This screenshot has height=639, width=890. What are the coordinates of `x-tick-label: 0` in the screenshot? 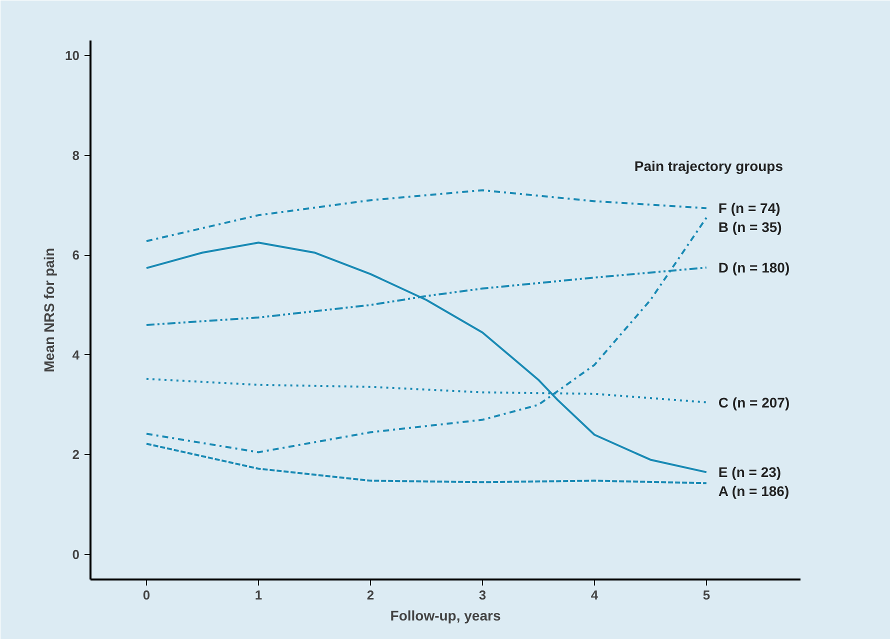 It's located at (146, 595).